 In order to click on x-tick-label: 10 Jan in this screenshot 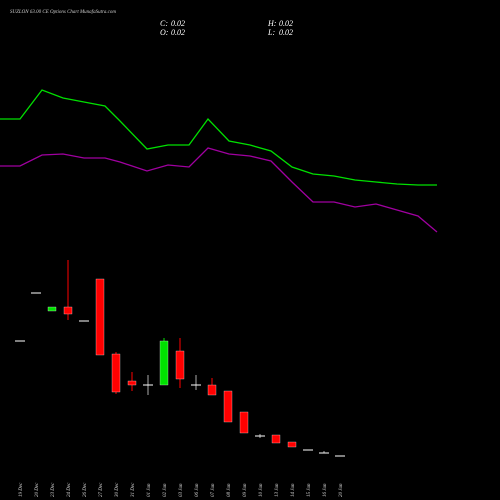, I will do `click(261, 490)`.